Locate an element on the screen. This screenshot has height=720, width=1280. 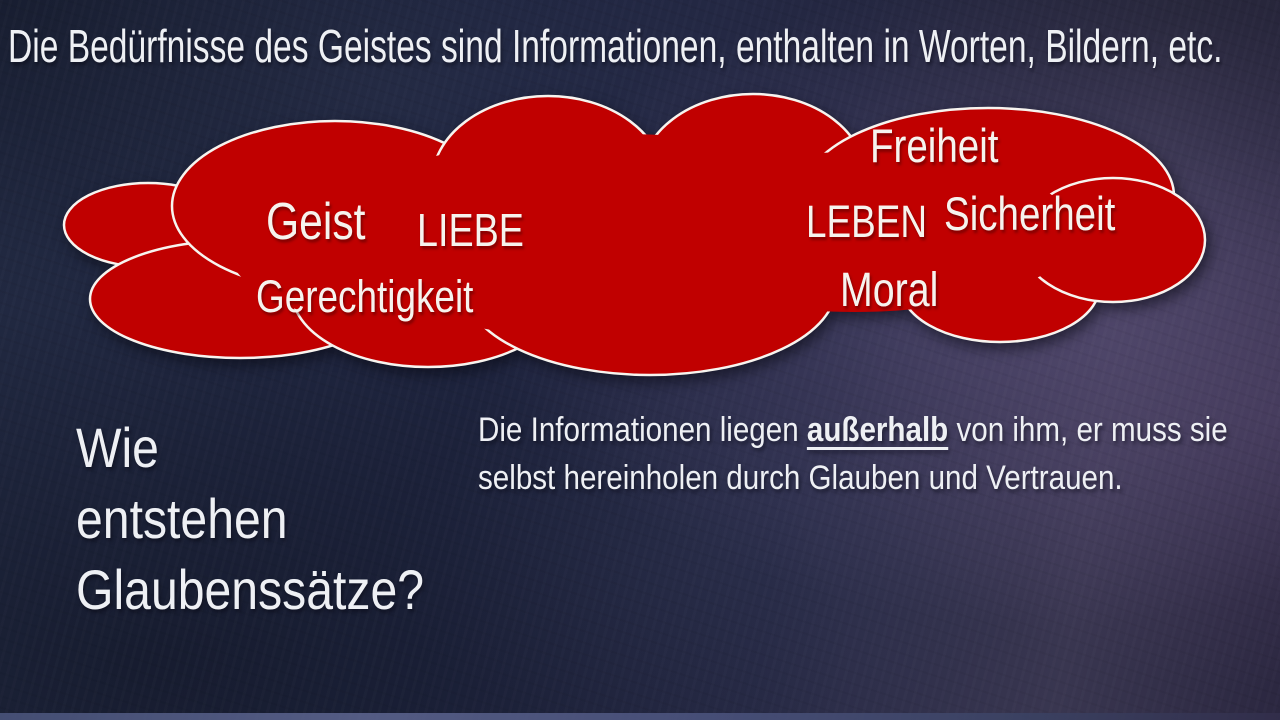
cloud-word-freiheit: Freiheit is located at coordinates (934, 145).